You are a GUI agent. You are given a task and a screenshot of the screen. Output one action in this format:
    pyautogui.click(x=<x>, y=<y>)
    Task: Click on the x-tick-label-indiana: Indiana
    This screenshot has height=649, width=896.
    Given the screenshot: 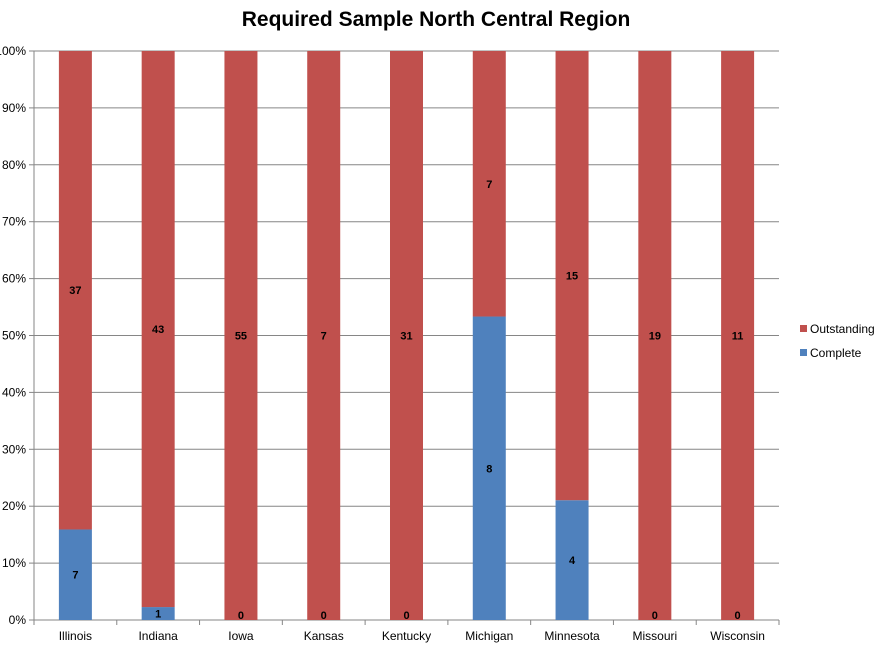 What is the action you would take?
    pyautogui.click(x=158, y=636)
    